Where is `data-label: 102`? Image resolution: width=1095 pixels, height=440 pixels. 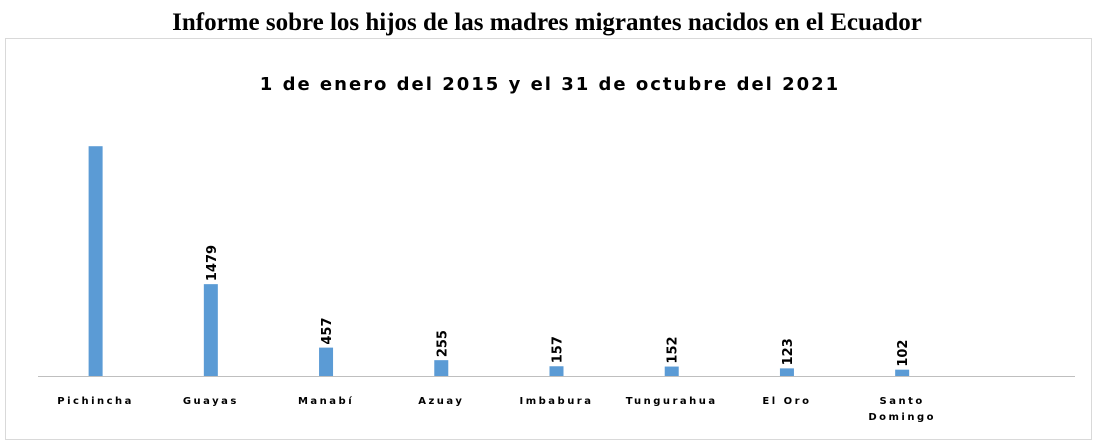 data-label: 102 is located at coordinates (903, 353).